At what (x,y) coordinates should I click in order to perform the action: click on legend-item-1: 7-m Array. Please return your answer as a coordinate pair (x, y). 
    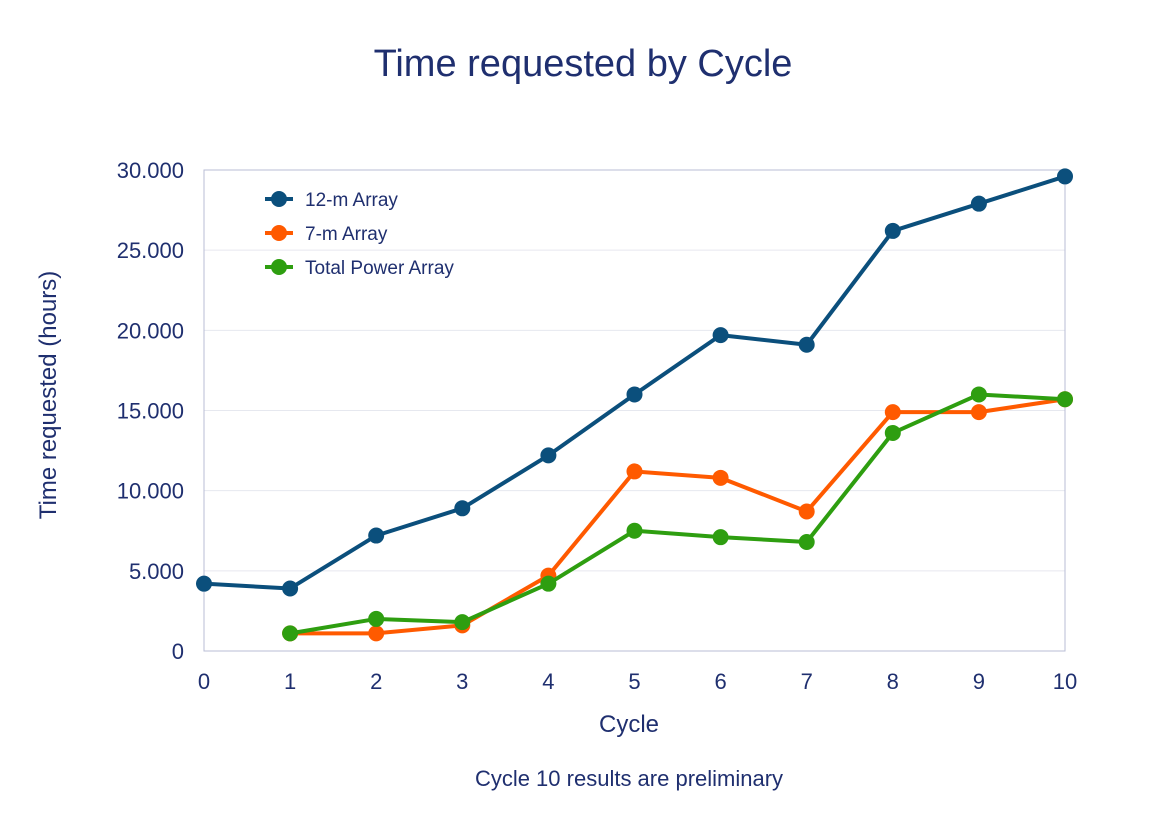
    Looking at the image, I should click on (326, 234).